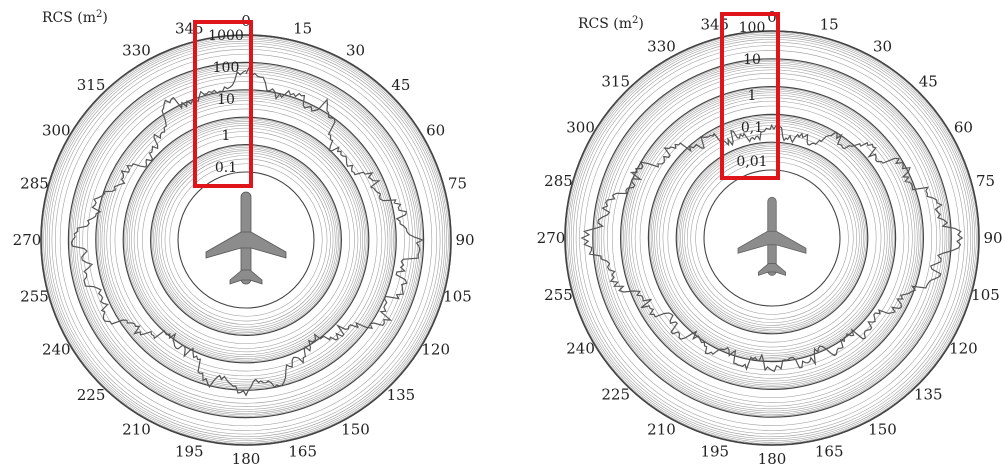  I want to click on radial-tick-labels: 100 10 1 0,1 0,01, so click(751, 95).